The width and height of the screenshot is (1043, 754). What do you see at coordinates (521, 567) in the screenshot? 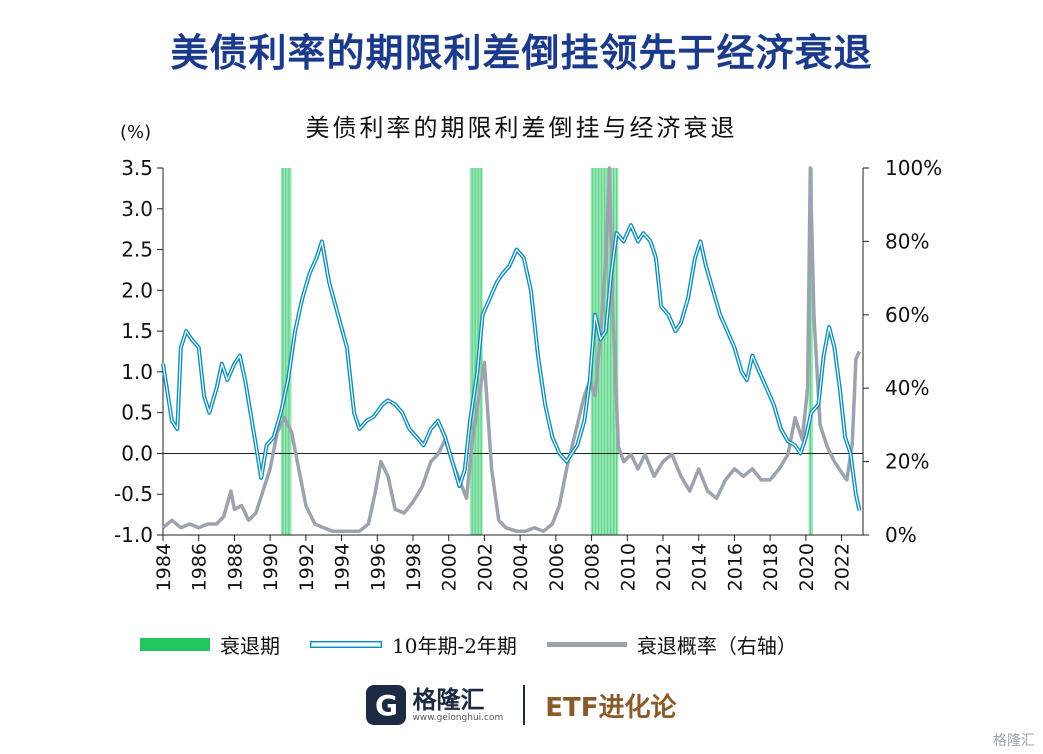
I see `x-tick-label: 2004` at bounding box center [521, 567].